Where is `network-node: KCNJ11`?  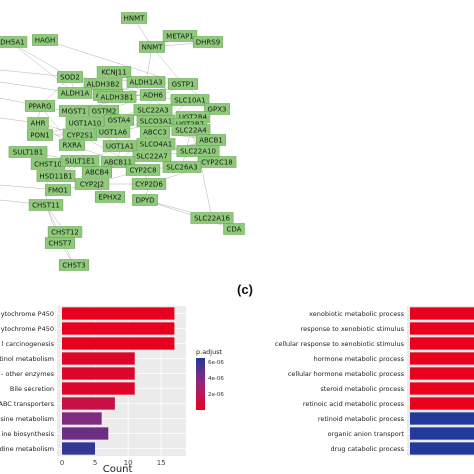 network-node: KCNJ11 is located at coordinates (114, 72).